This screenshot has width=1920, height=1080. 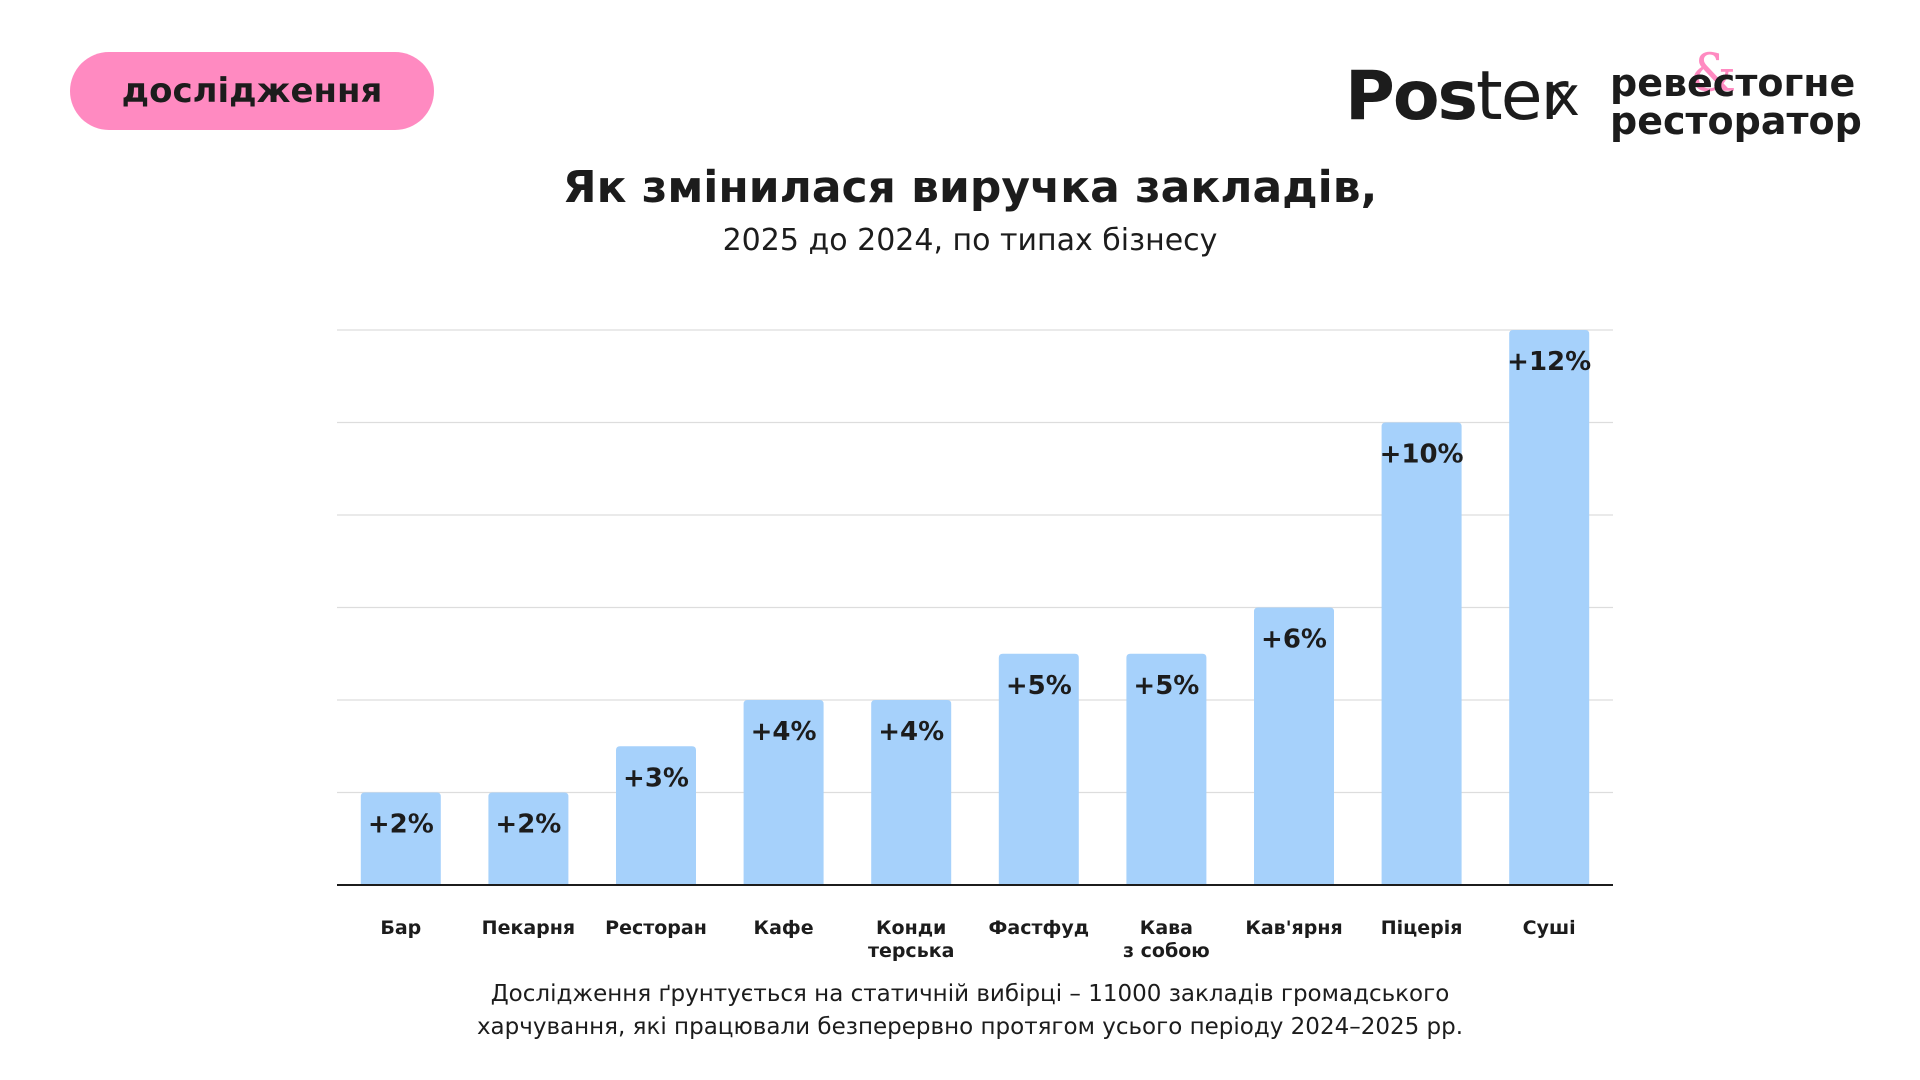 I want to click on x-tick-label-line: Конди, so click(x=911, y=928).